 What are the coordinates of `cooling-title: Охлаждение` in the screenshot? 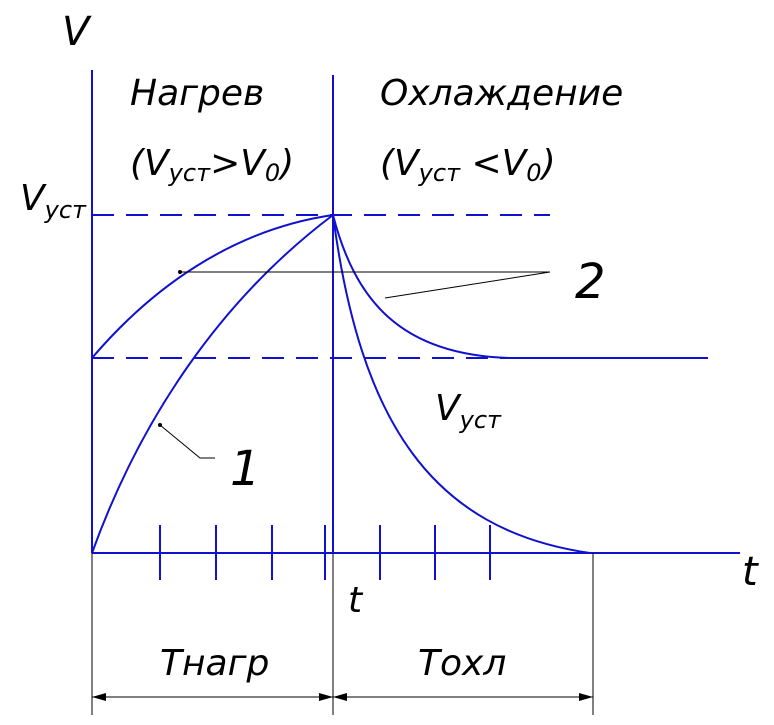 It's located at (501, 93).